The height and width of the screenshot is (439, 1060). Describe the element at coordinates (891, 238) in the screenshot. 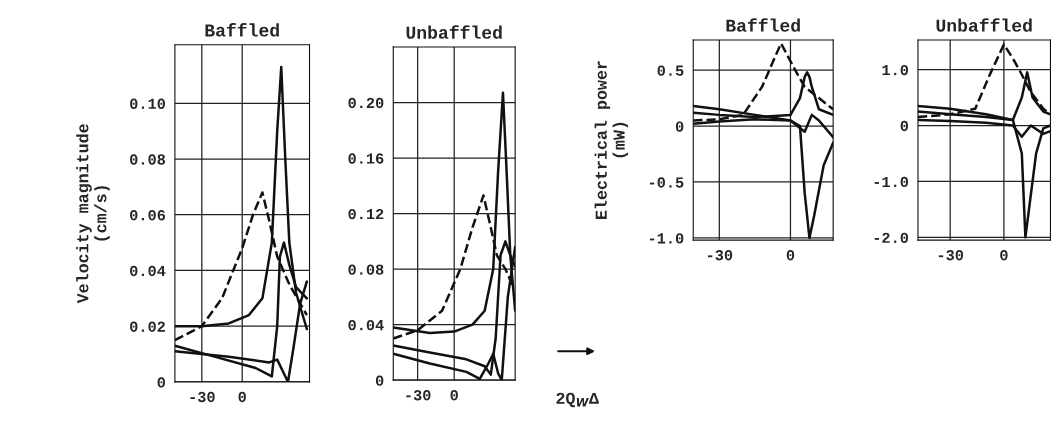

I see `y-tick-label: -2.0` at that location.